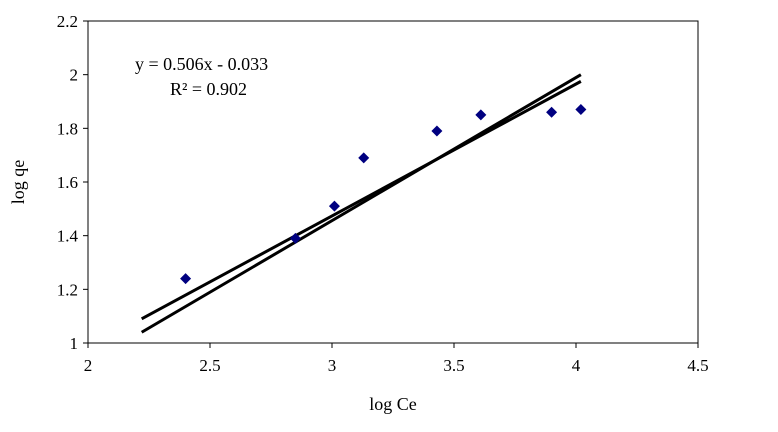  What do you see at coordinates (74, 75) in the screenshot?
I see `y-tick-label-5: 2` at bounding box center [74, 75].